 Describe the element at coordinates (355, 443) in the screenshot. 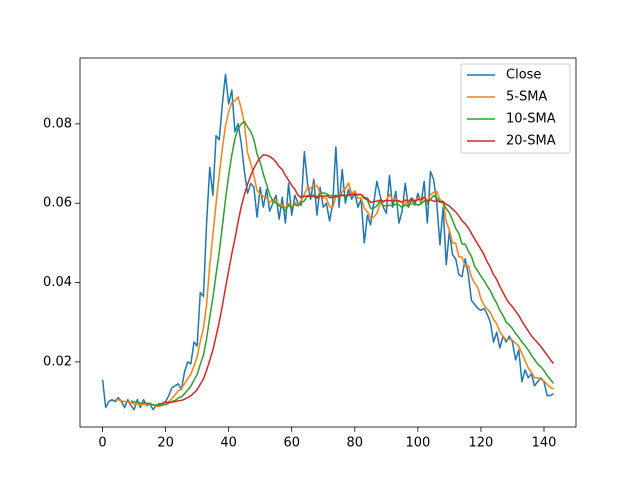

I see `x-tick-label: 80` at that location.